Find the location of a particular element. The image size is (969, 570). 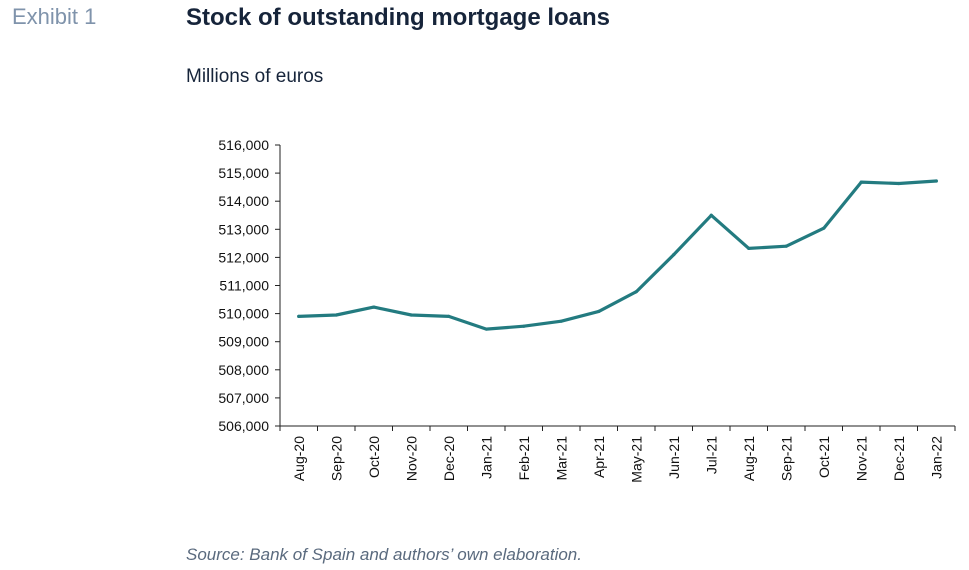

x-tick-label: Jan-21 is located at coordinates (486, 457).